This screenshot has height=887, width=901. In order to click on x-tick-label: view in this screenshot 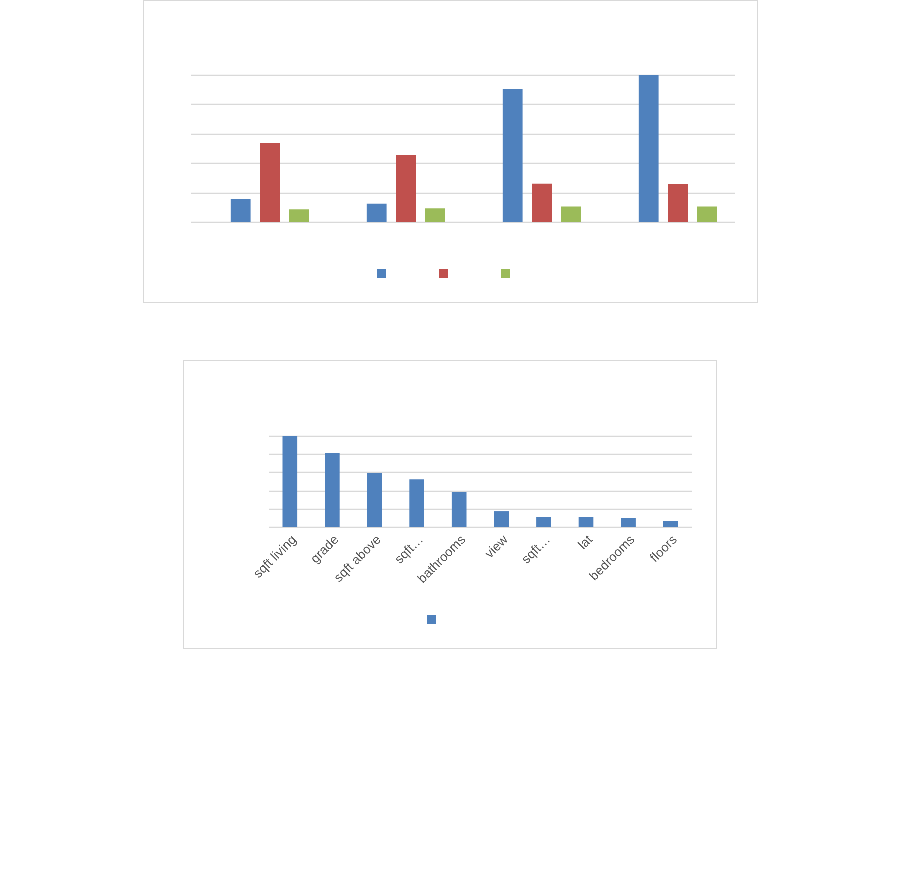, I will do `click(497, 547)`.